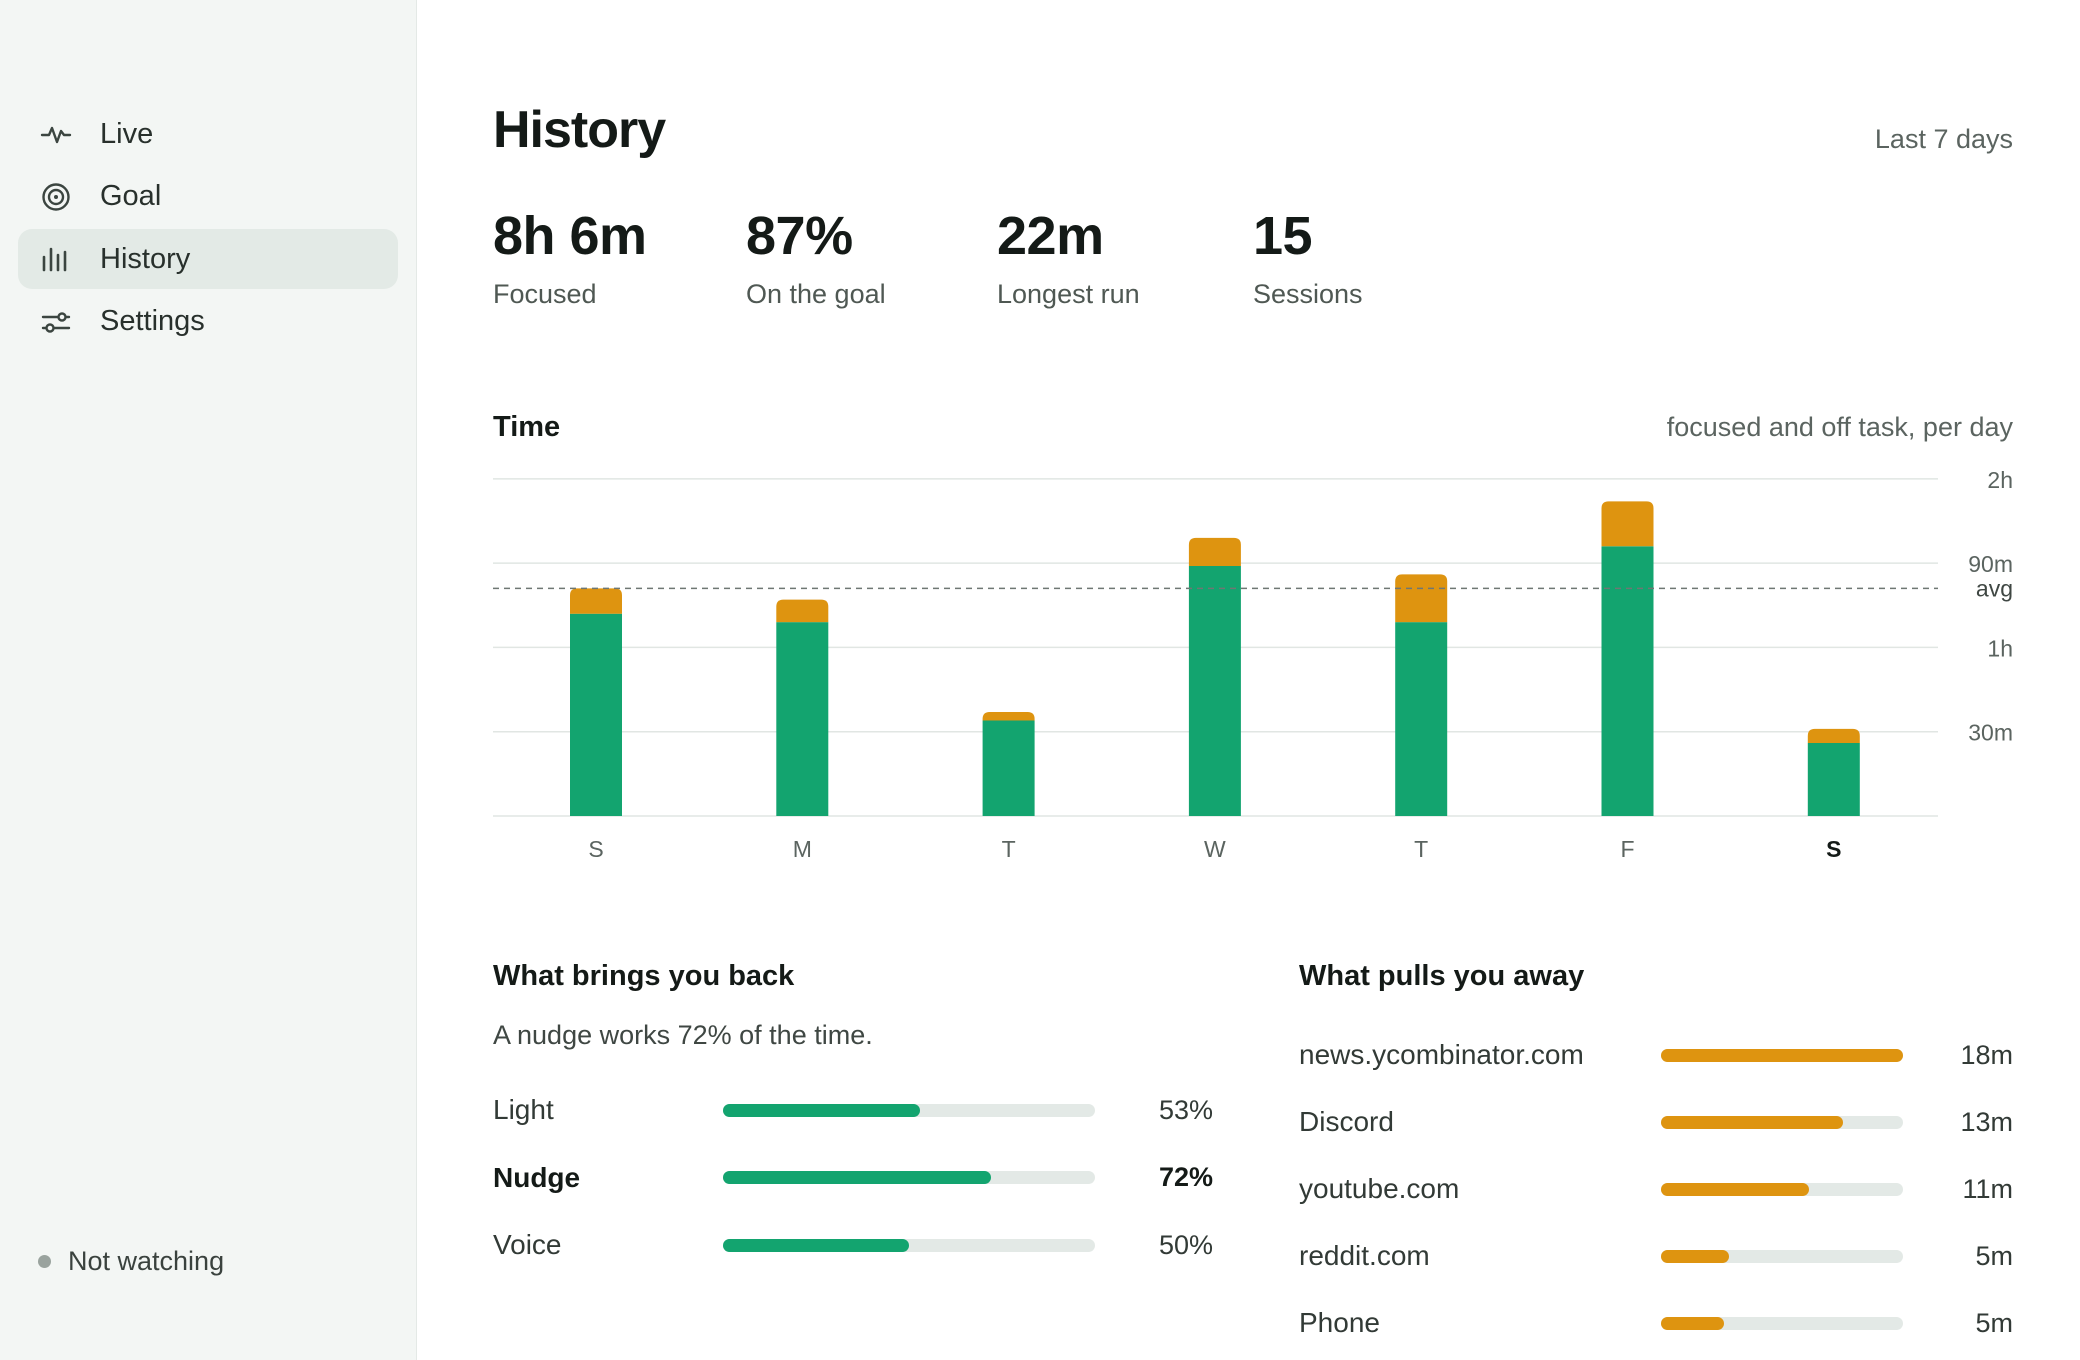 The width and height of the screenshot is (2080, 1360). What do you see at coordinates (570, 236) in the screenshot?
I see `stat-value: 8h 6m` at bounding box center [570, 236].